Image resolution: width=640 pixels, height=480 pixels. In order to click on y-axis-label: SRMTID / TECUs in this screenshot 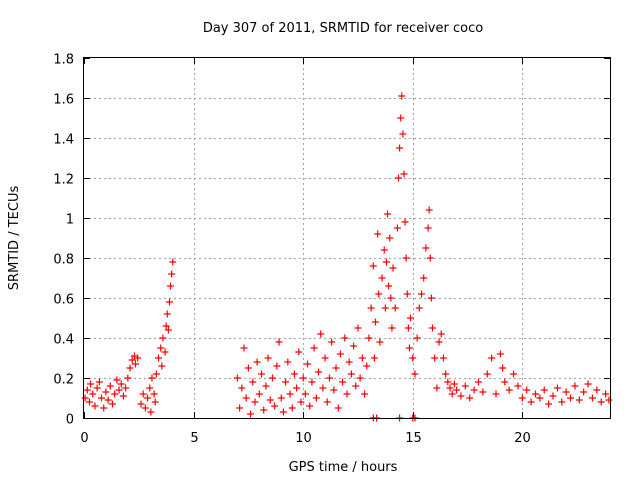, I will do `click(14, 238)`.